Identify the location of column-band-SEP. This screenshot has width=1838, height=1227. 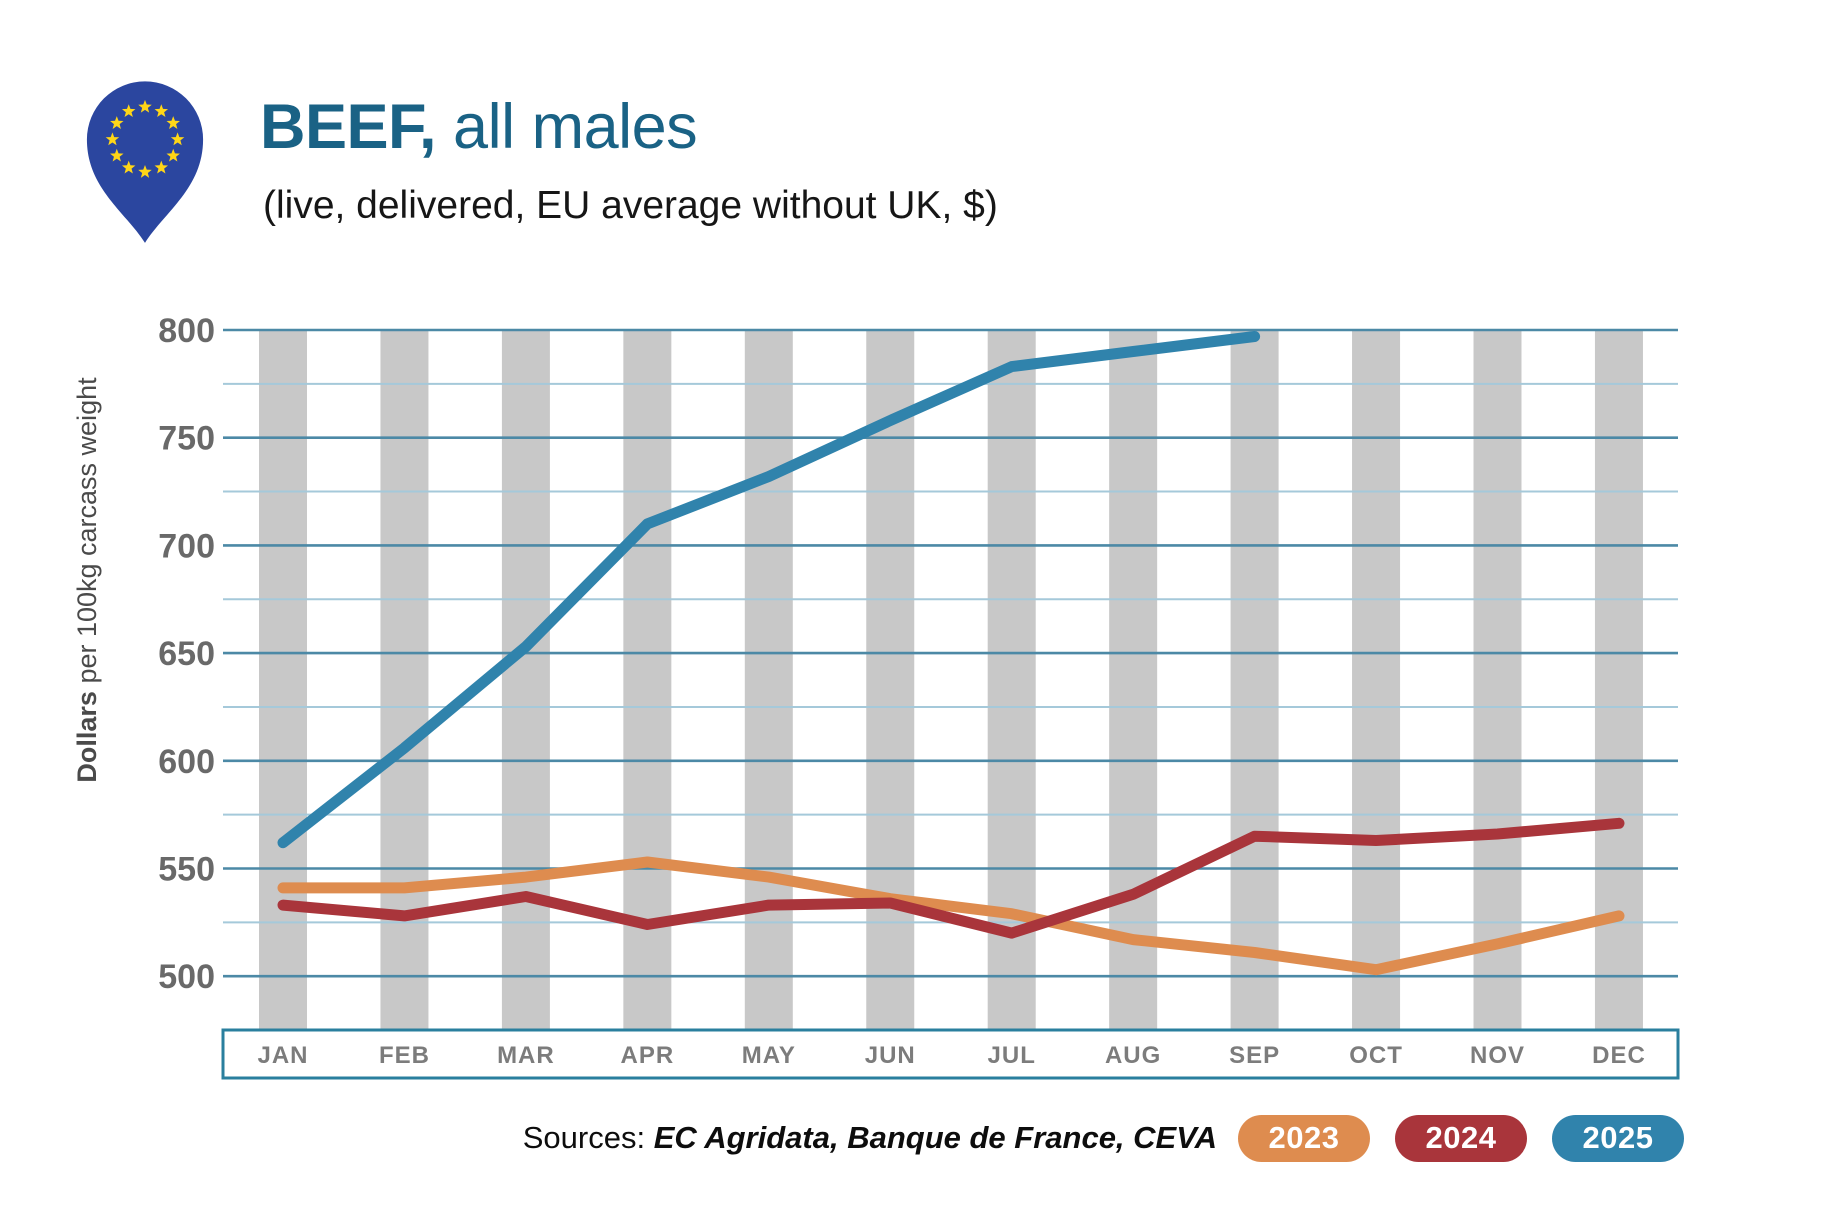
(1254, 680).